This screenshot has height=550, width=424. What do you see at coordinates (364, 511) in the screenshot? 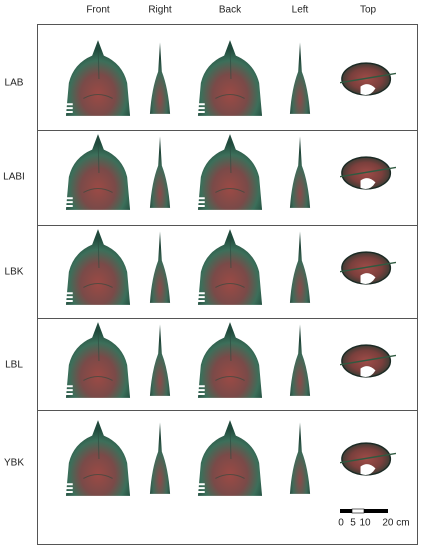
I see `scale-bar` at bounding box center [364, 511].